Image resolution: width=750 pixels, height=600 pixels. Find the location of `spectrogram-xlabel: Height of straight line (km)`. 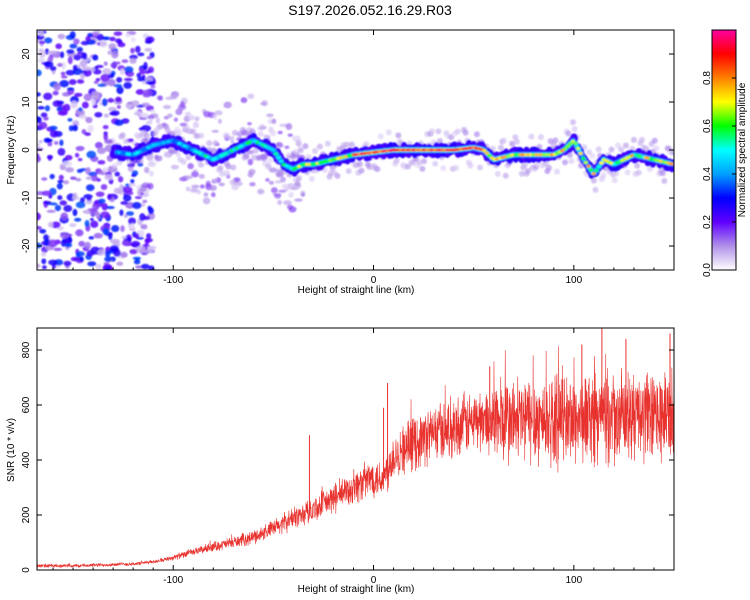

spectrogram-xlabel: Height of straight line (km) is located at coordinates (356, 290).